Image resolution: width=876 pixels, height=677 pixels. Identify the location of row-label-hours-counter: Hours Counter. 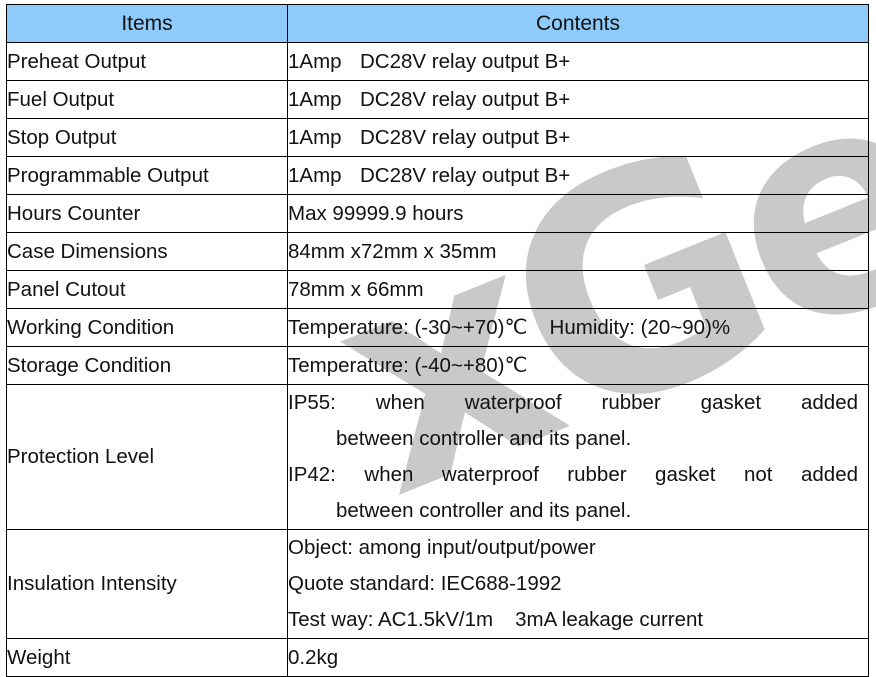
(147, 213).